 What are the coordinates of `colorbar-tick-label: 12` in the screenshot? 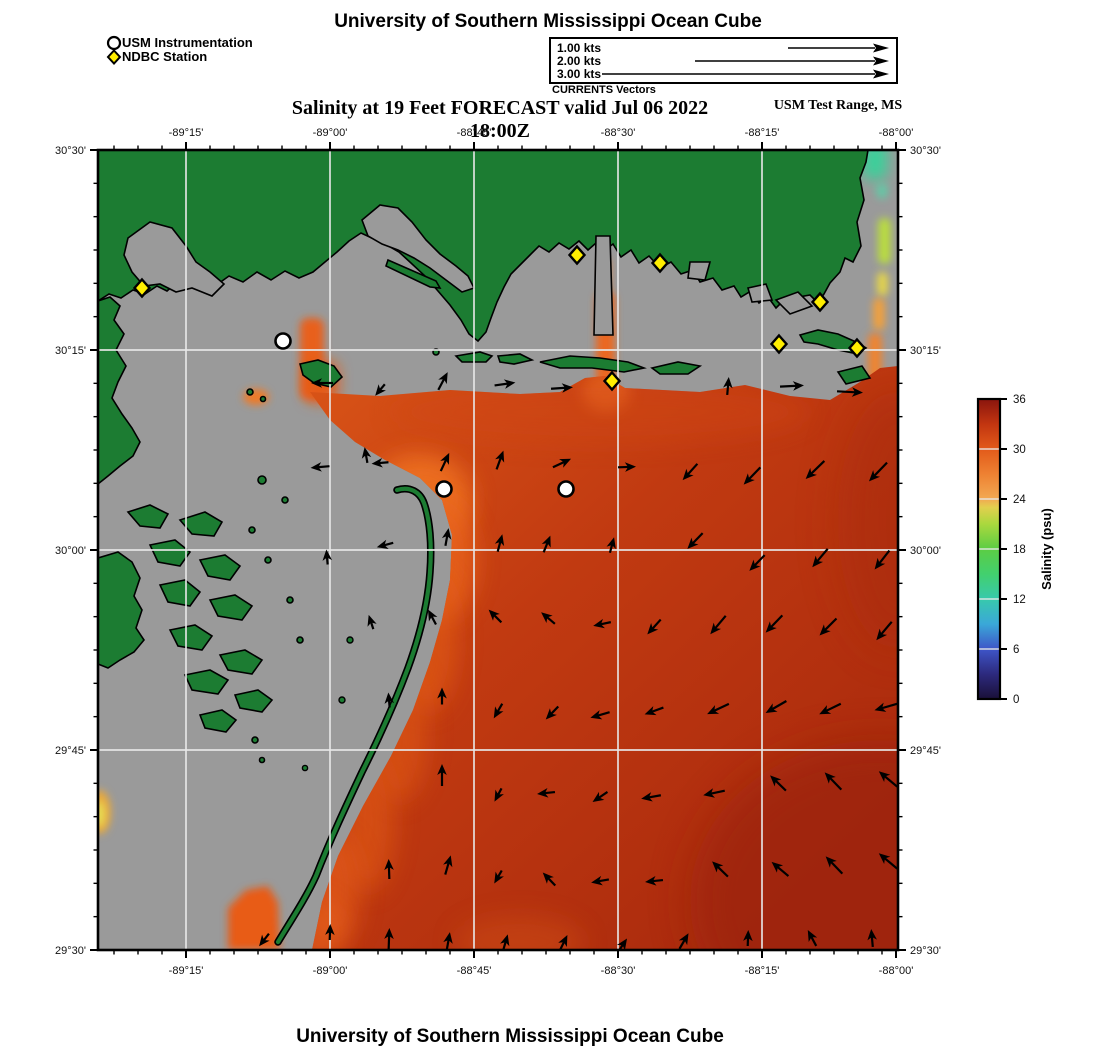 It's located at (1019, 600).